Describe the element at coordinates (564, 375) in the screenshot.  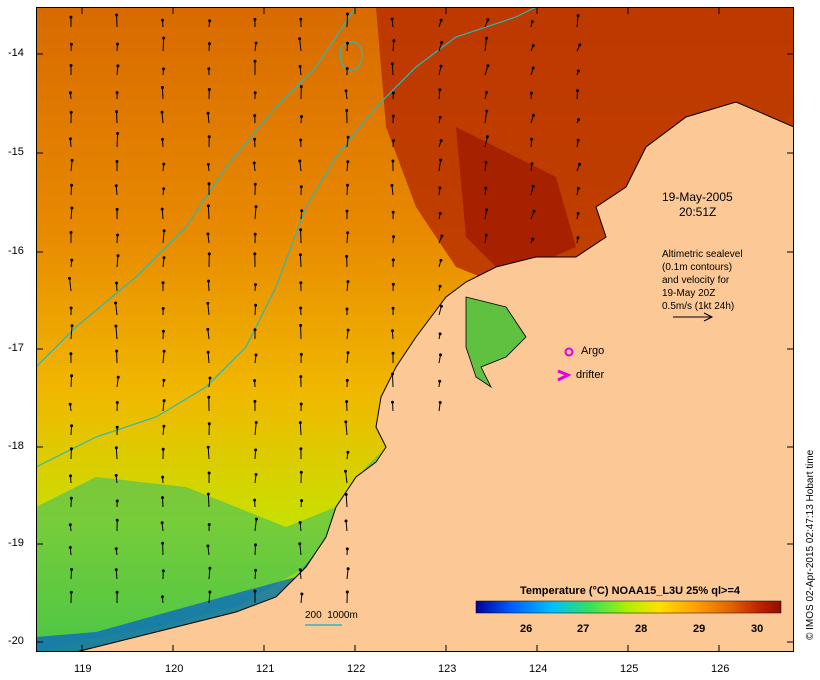
I see `drifter-marker` at that location.